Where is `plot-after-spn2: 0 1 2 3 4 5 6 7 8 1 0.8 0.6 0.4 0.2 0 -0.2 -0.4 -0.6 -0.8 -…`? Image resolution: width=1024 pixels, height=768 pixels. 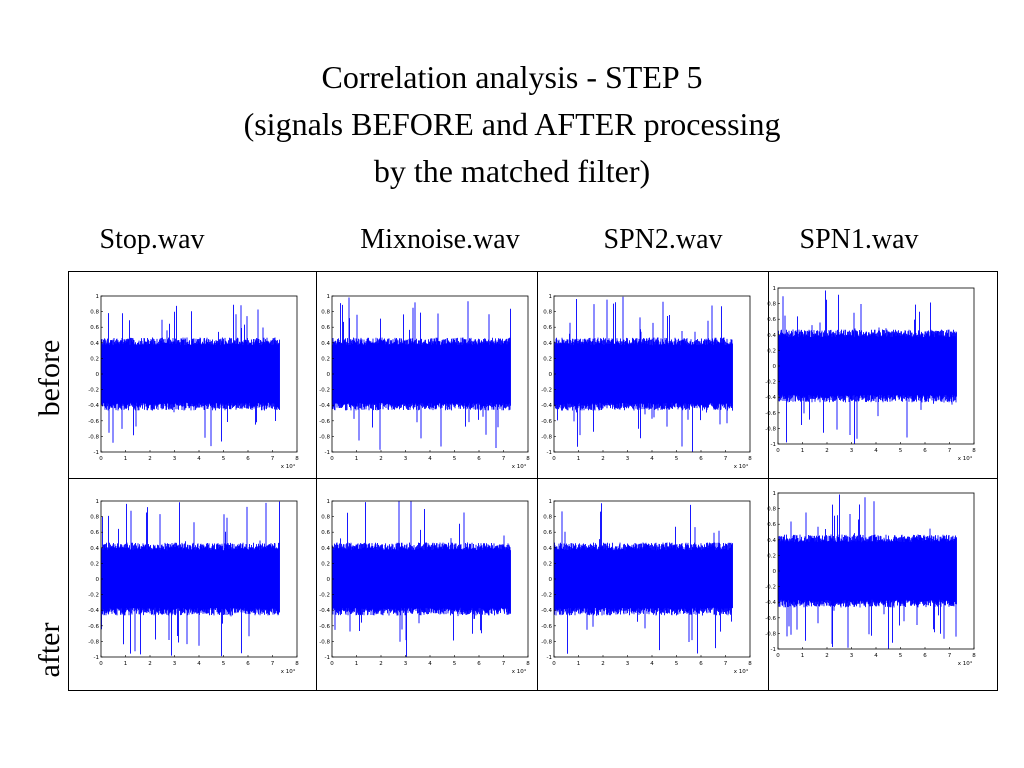
plot-after-spn2: 0 1 2 3 4 5 6 7 8 1 0.8 0.6 0.4 0.2 0 -0.2 -0.4 -0.6 -0.8 -… is located at coordinates (649, 586).